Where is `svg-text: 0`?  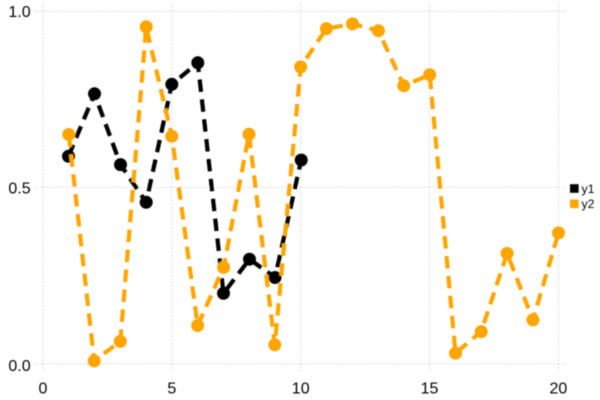
svg-text: 0 is located at coordinates (43, 388).